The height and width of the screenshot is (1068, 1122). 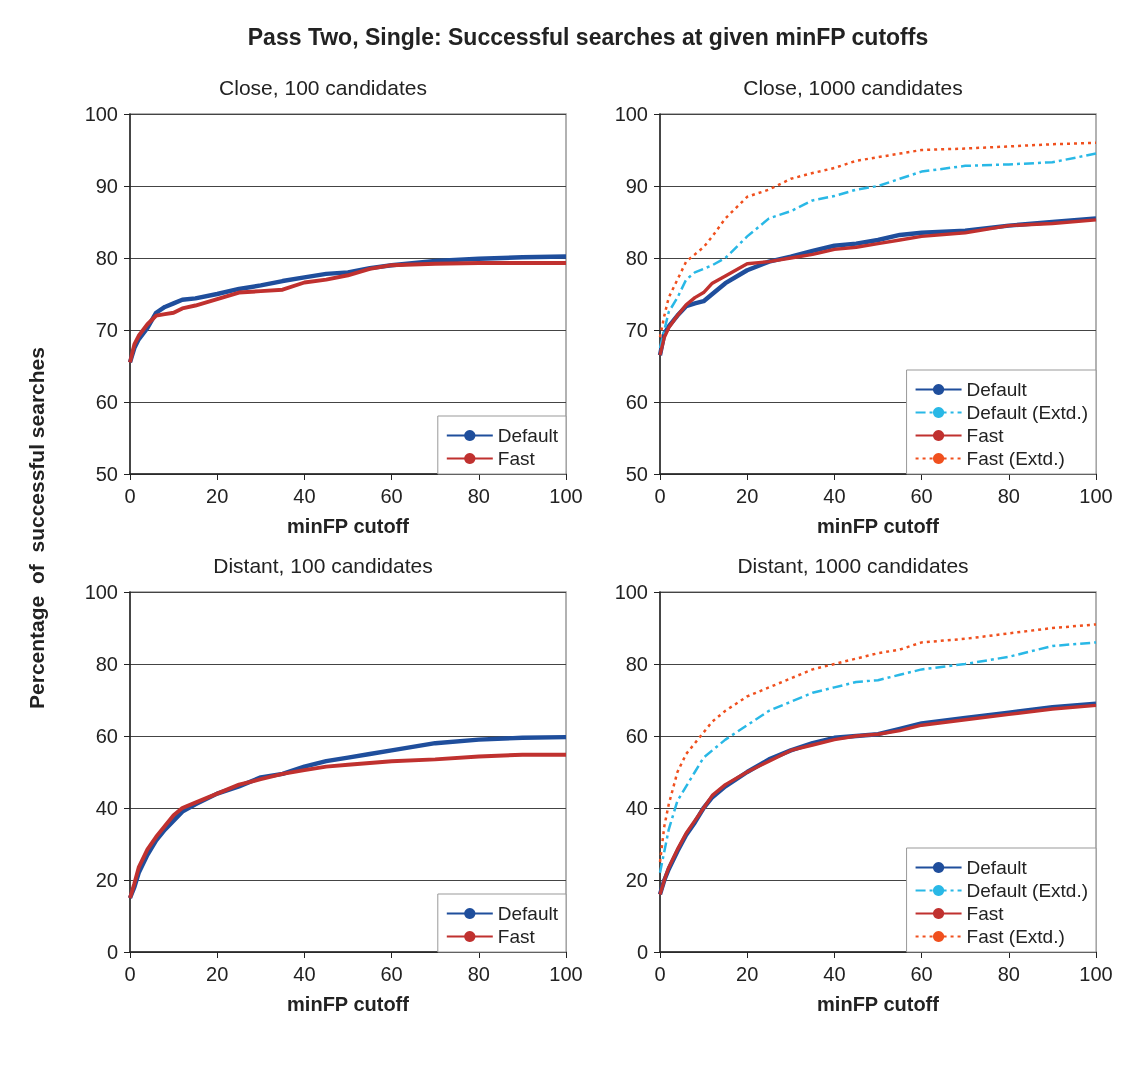 What do you see at coordinates (323, 87) in the screenshot?
I see `chart-title: Close, 100 candidates` at bounding box center [323, 87].